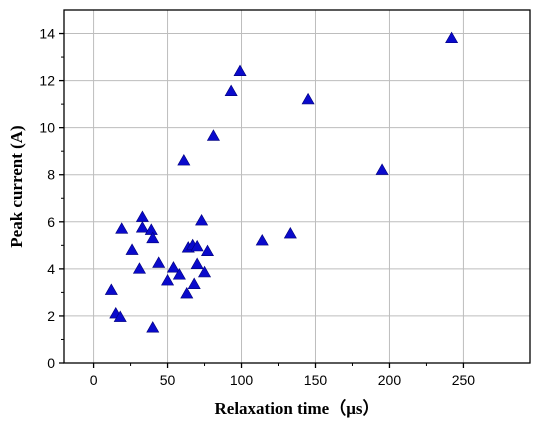 This screenshot has height=426, width=550. Describe the element at coordinates (94, 380) in the screenshot. I see `x-tick-label: 0` at that location.